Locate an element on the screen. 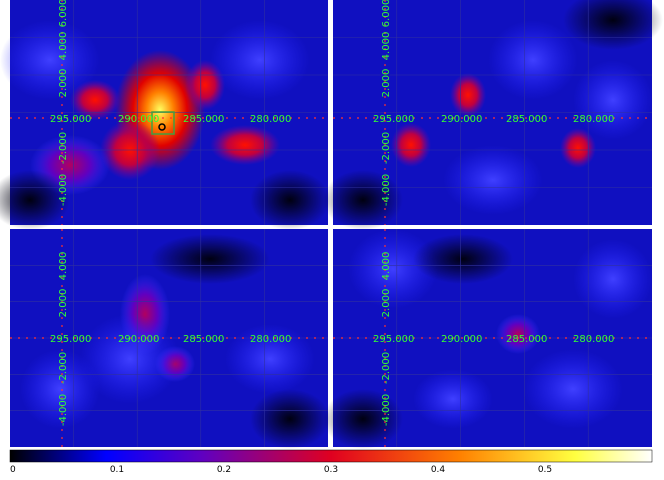 Image resolution: width=664 pixels, height=480 pixels. colorbar-tick-label: 0.2 is located at coordinates (224, 470).